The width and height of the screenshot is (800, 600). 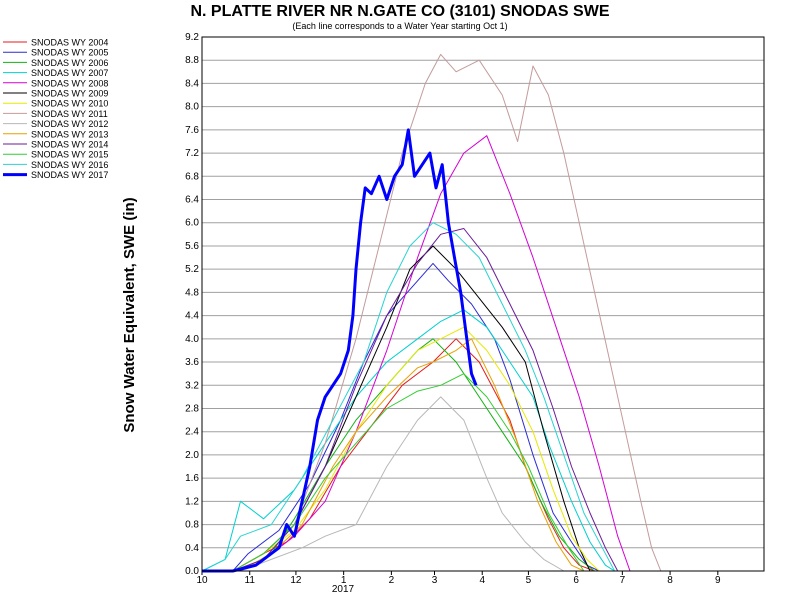 I want to click on x-tick-label: 11, so click(x=250, y=580).